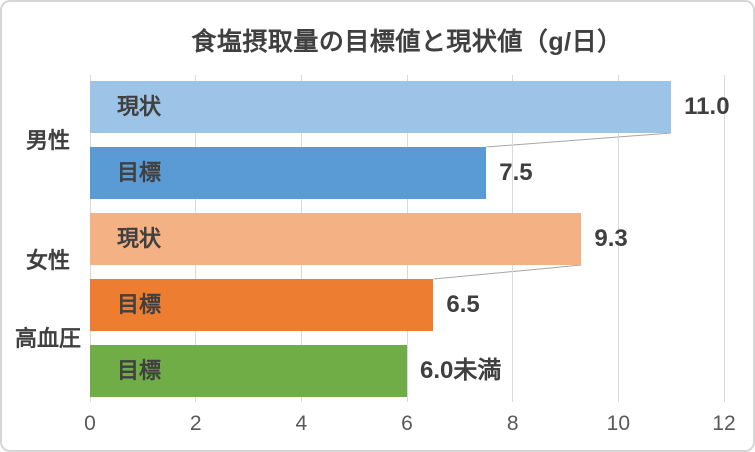 The width and height of the screenshot is (755, 452). I want to click on bar-男性-目標: 目標, so click(288, 173).